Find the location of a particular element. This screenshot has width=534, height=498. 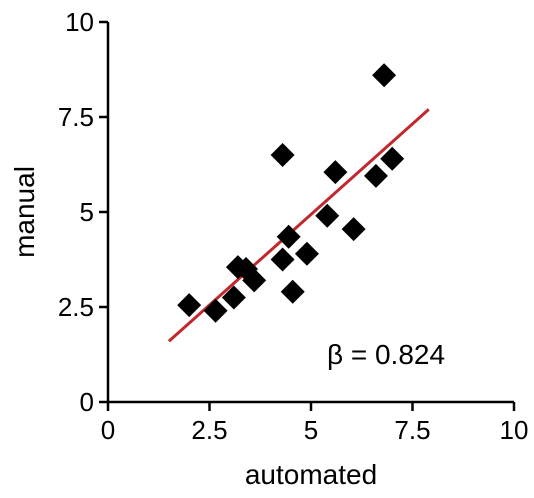

y-axis-title: manual is located at coordinates (24, 212).